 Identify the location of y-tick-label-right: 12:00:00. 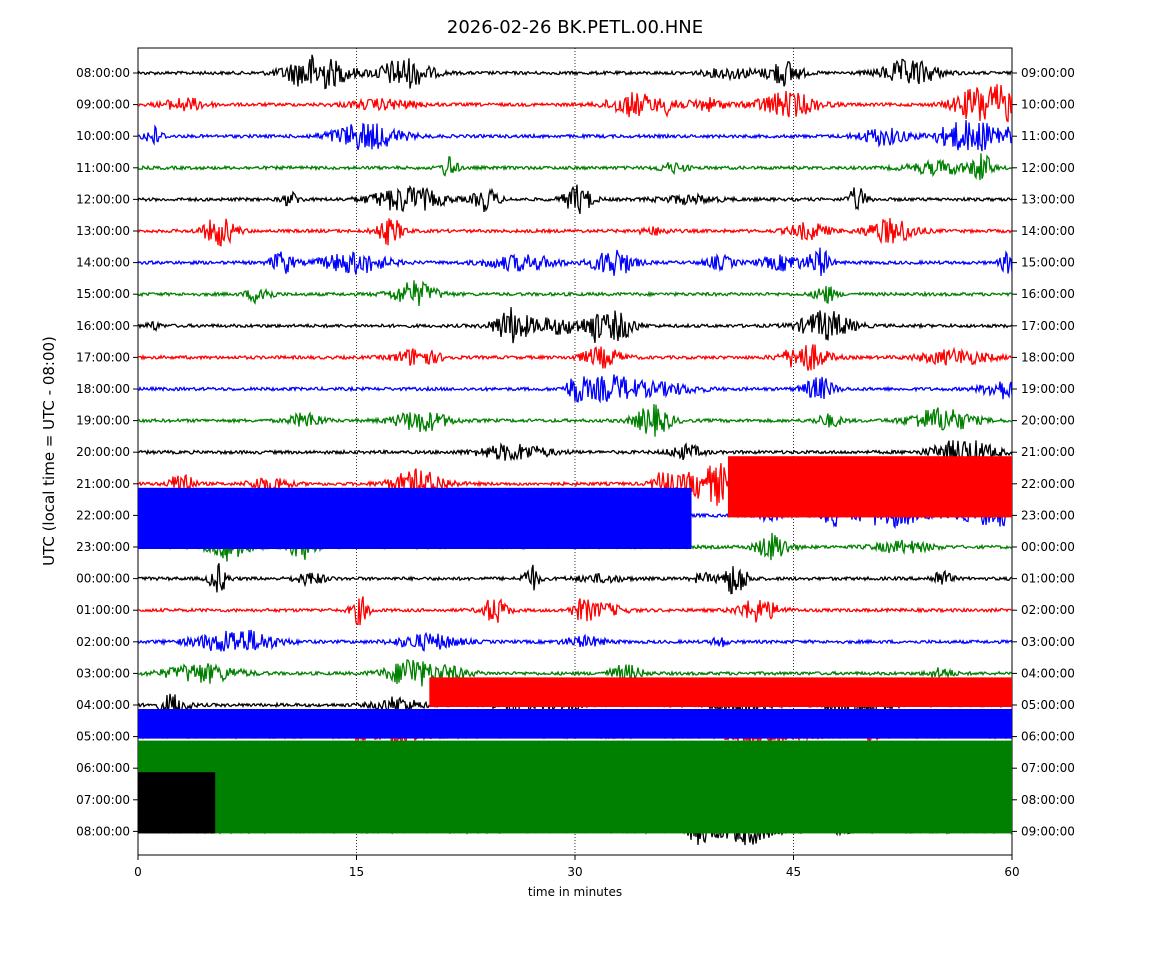
(1048, 168).